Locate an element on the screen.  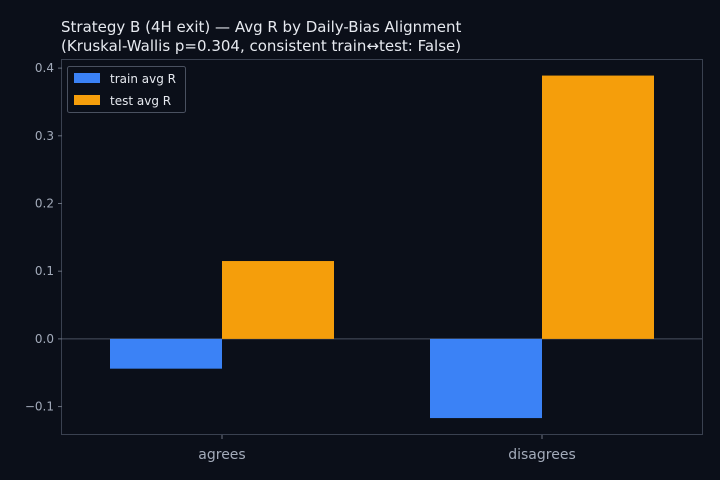
y-tick-label: −0.1 is located at coordinates (39, 407).